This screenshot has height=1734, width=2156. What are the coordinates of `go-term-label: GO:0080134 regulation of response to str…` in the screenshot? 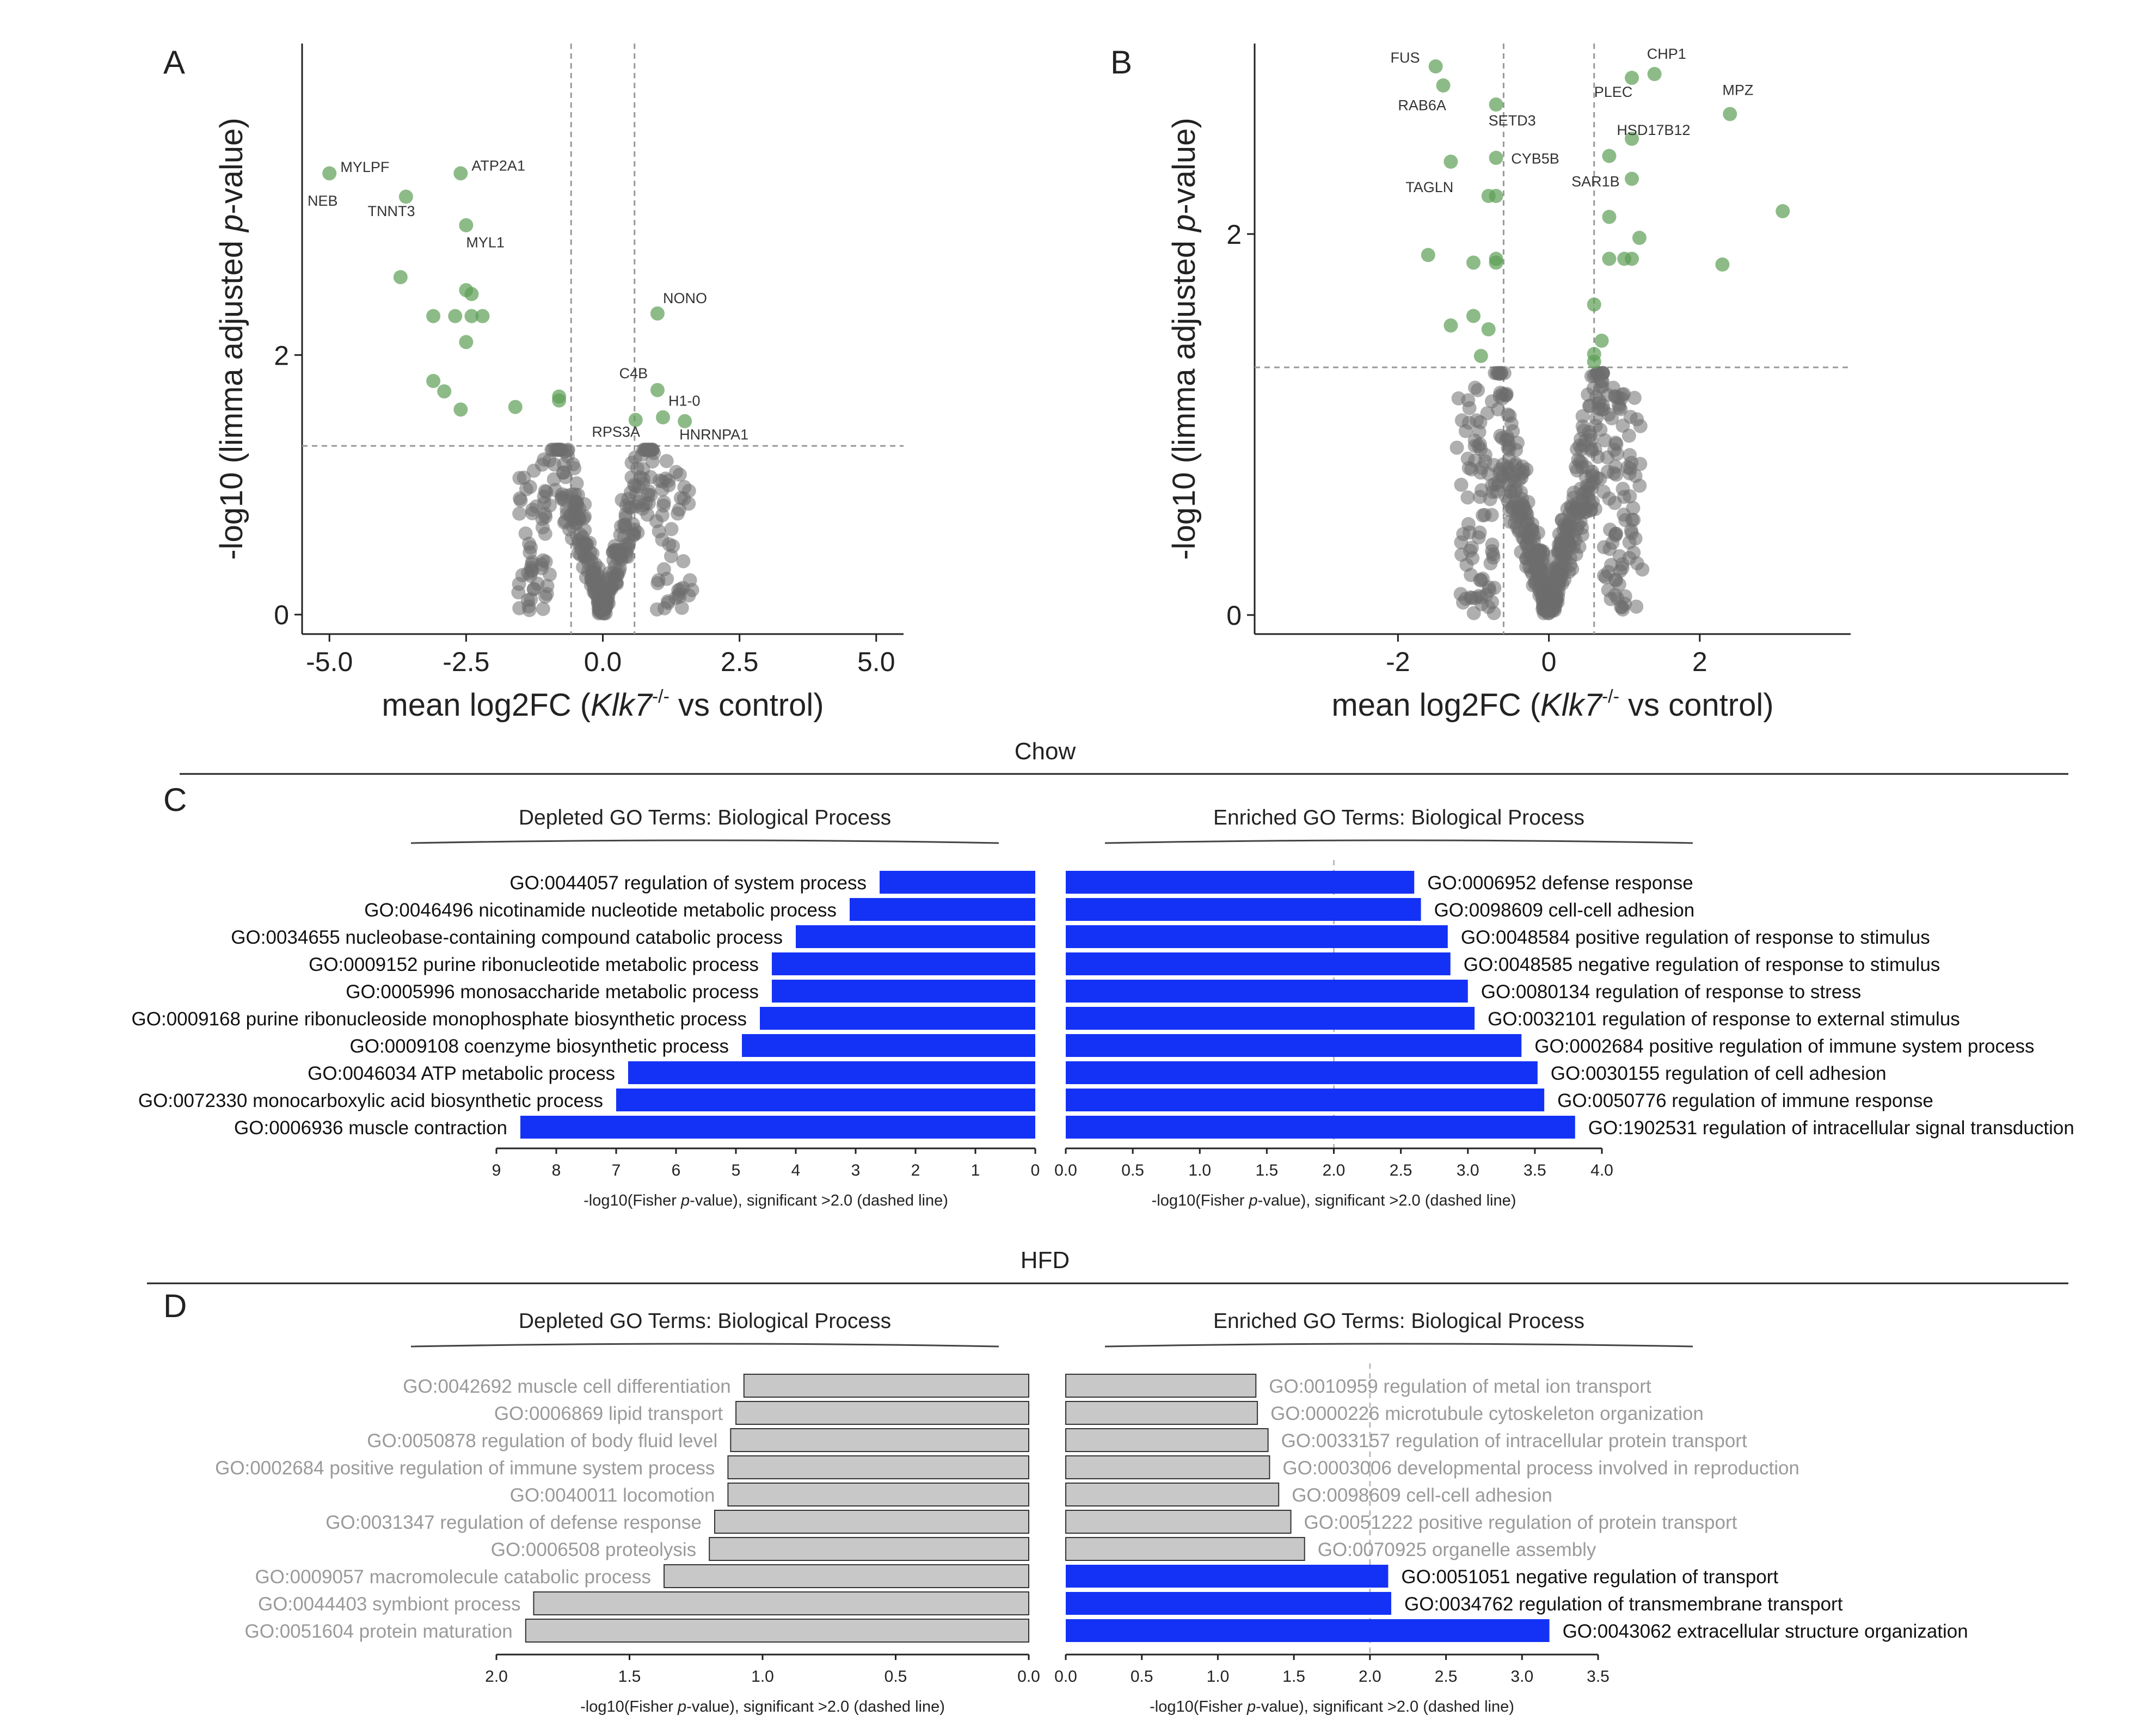 It's located at (1671, 992).